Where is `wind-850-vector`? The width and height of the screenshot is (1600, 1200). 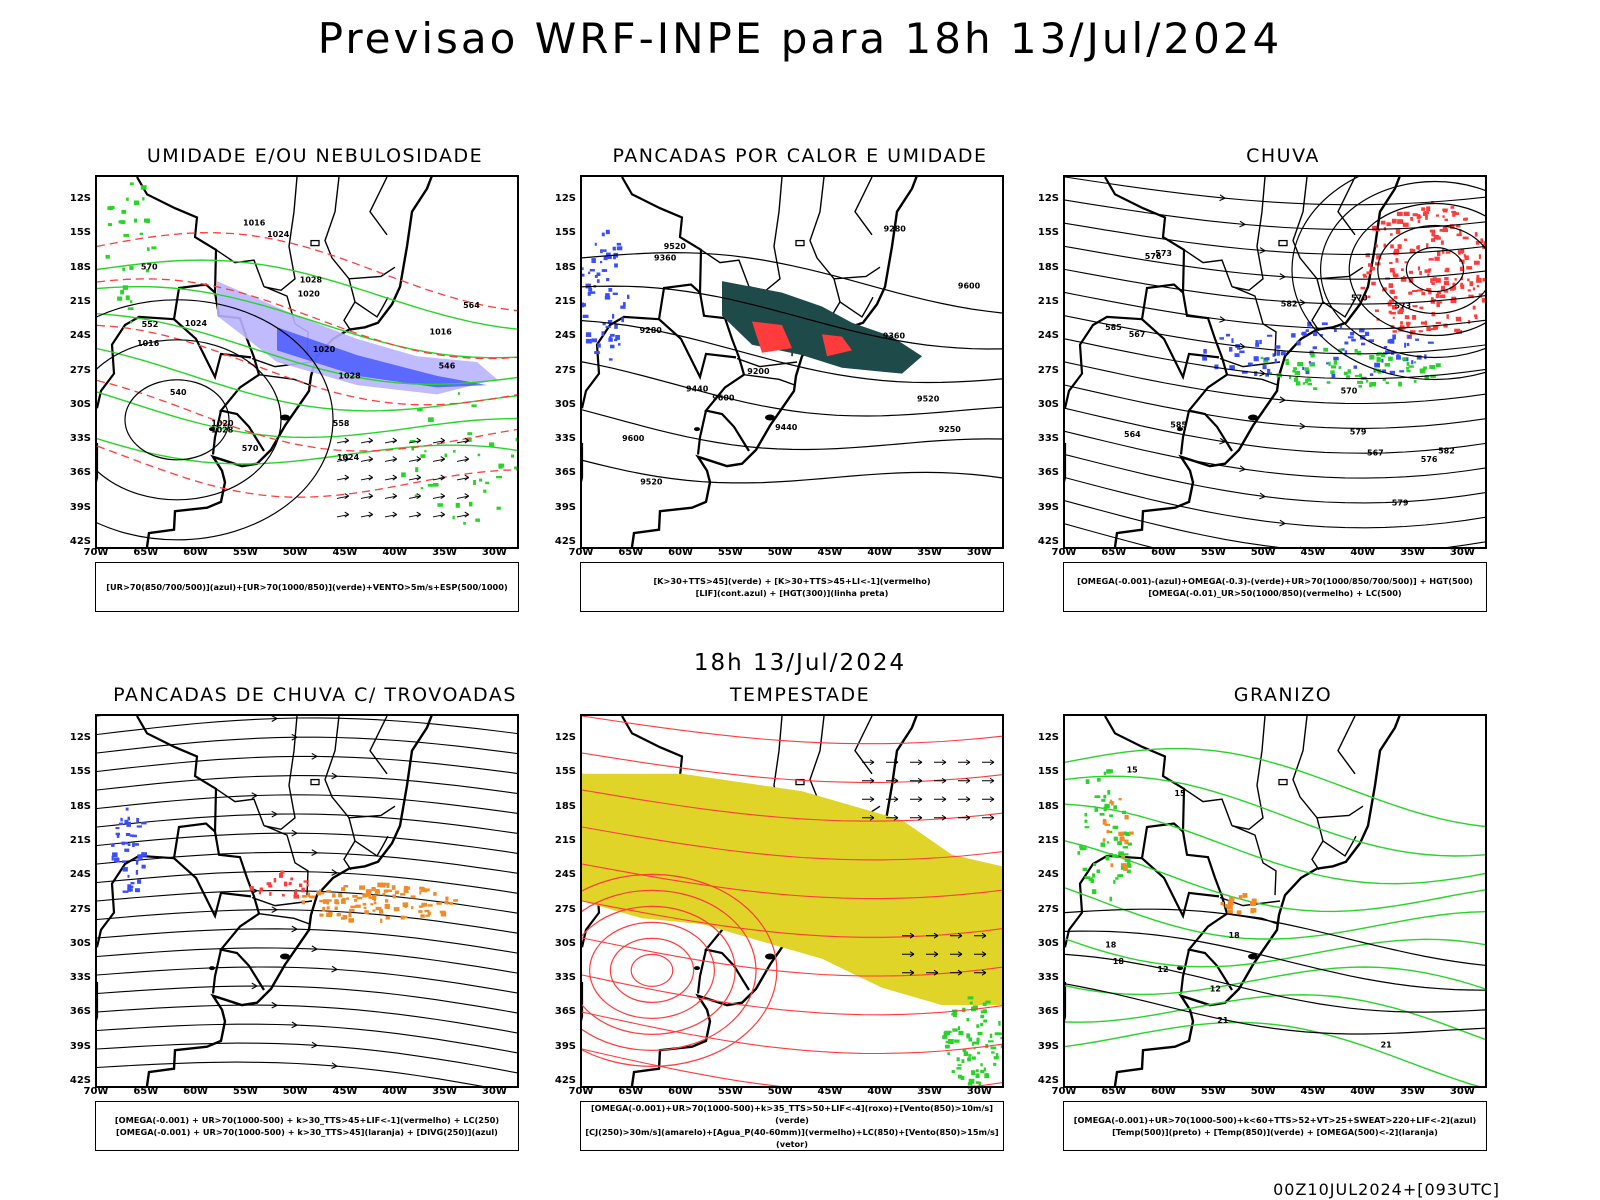 wind-850-vector is located at coordinates (916, 799).